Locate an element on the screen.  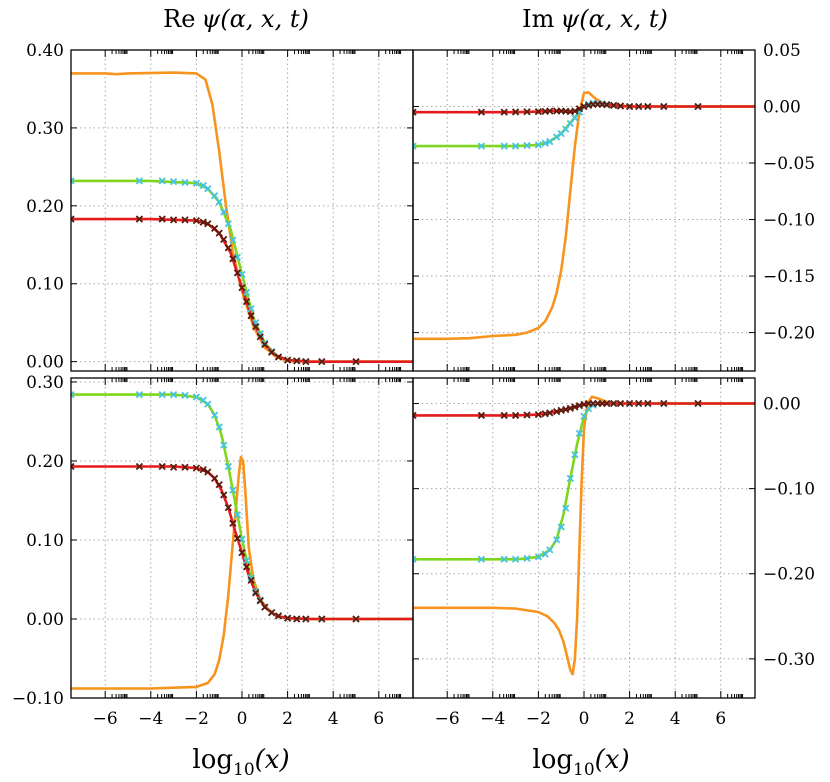
x-tick-label: 6 is located at coordinates (720, 719).